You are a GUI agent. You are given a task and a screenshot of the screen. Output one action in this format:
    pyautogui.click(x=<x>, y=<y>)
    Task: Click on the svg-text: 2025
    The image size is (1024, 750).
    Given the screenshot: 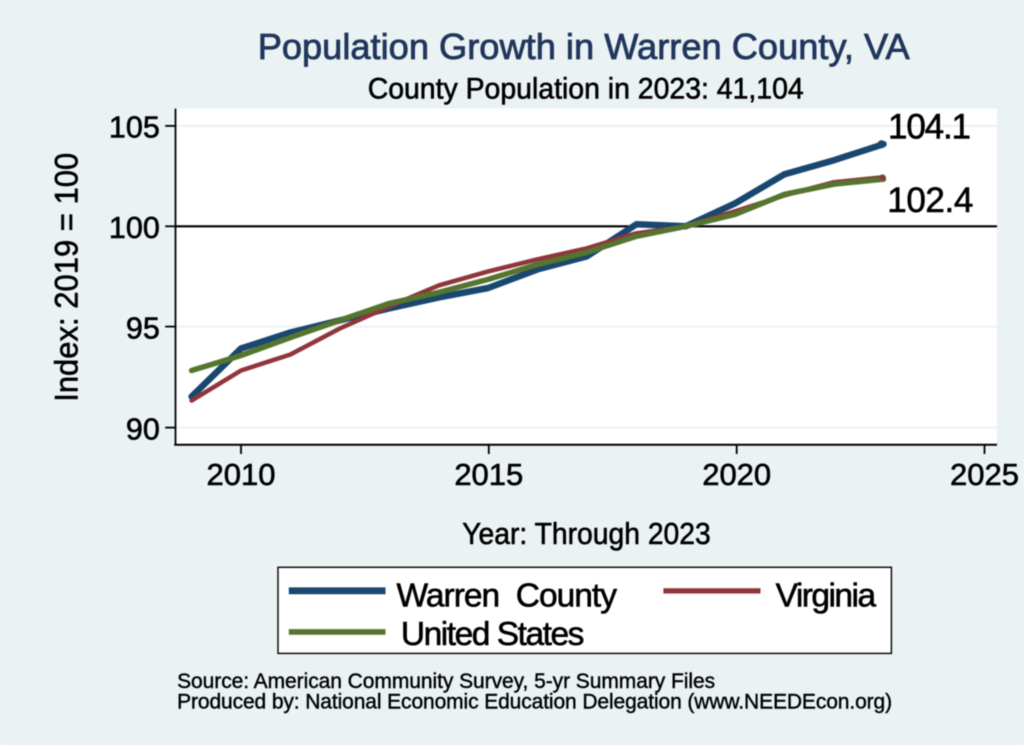 What is the action you would take?
    pyautogui.click(x=984, y=474)
    